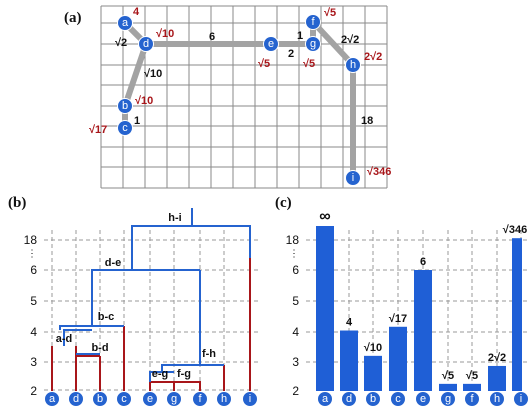 The width and height of the screenshot is (530, 415). What do you see at coordinates (448, 376) in the screenshot?
I see `bar-value-g: √5` at bounding box center [448, 376].